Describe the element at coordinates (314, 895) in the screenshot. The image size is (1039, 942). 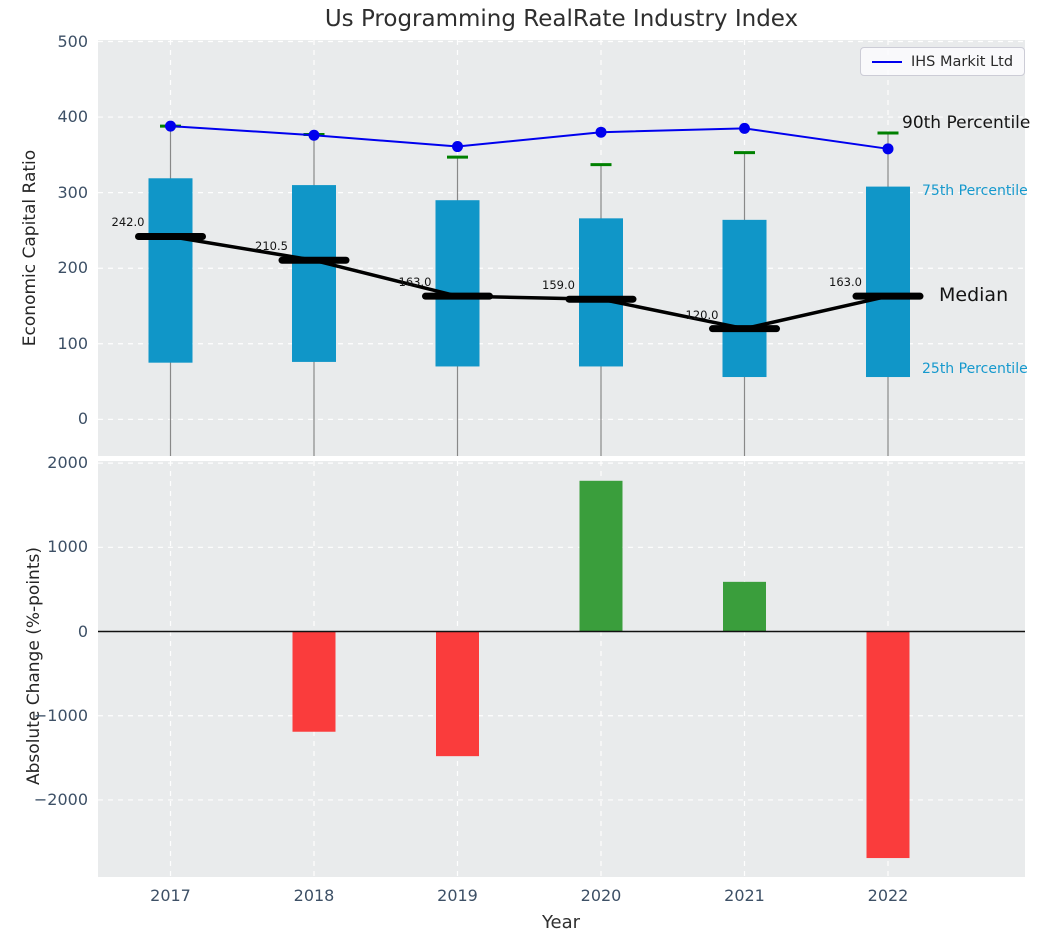
I see `x-tick-label: 2018` at that location.